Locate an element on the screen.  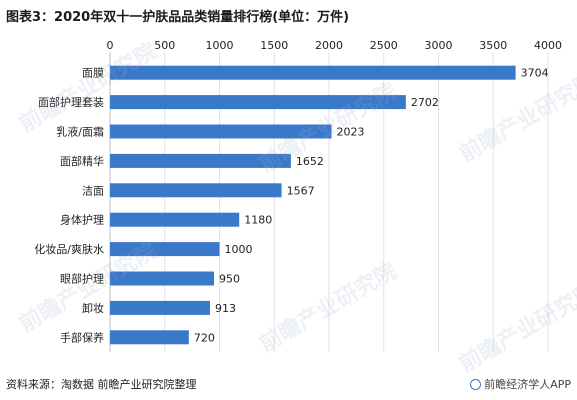
category-label: 身体护理 is located at coordinates (82, 220).